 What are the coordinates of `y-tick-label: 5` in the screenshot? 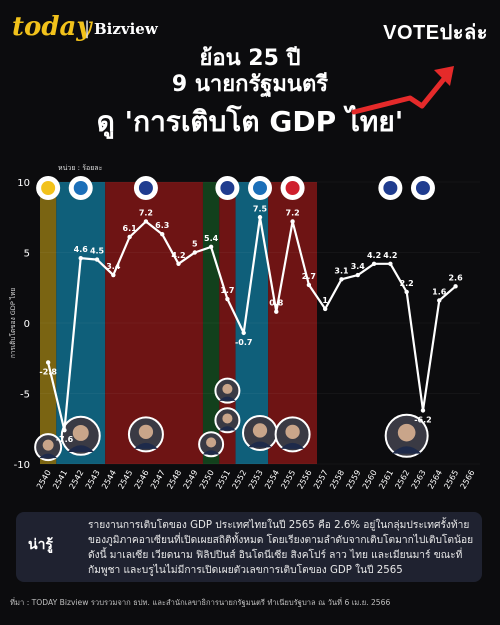 It's located at (27, 254).